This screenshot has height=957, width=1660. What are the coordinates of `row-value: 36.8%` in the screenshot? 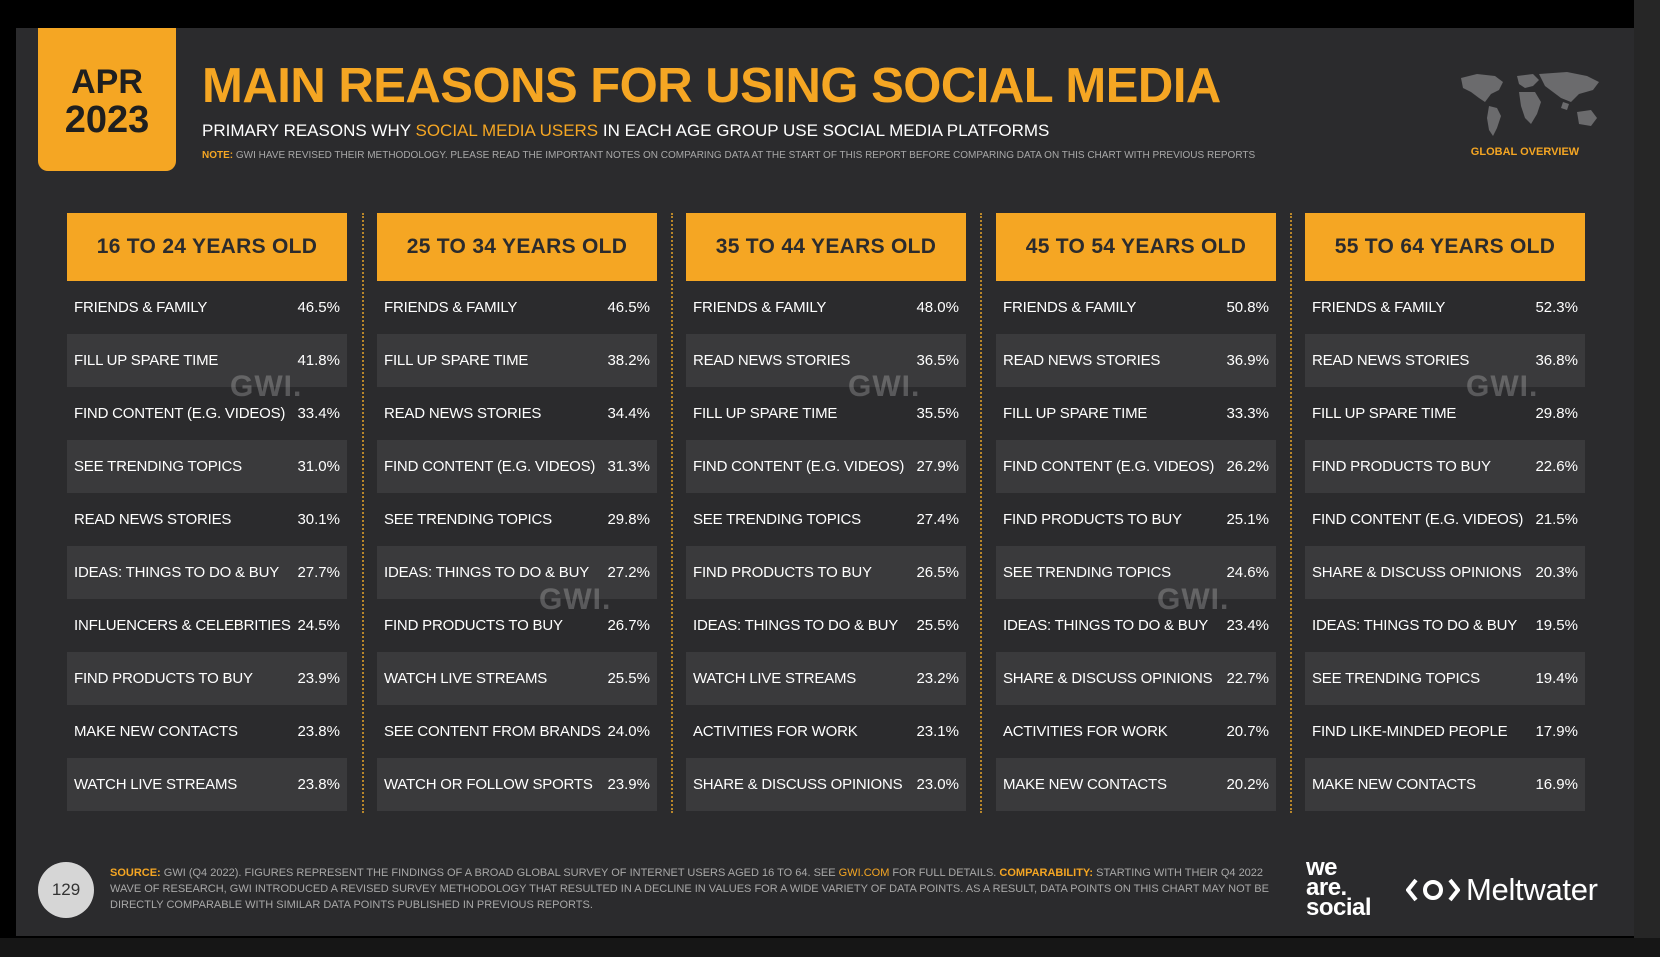 It's located at (1556, 360).